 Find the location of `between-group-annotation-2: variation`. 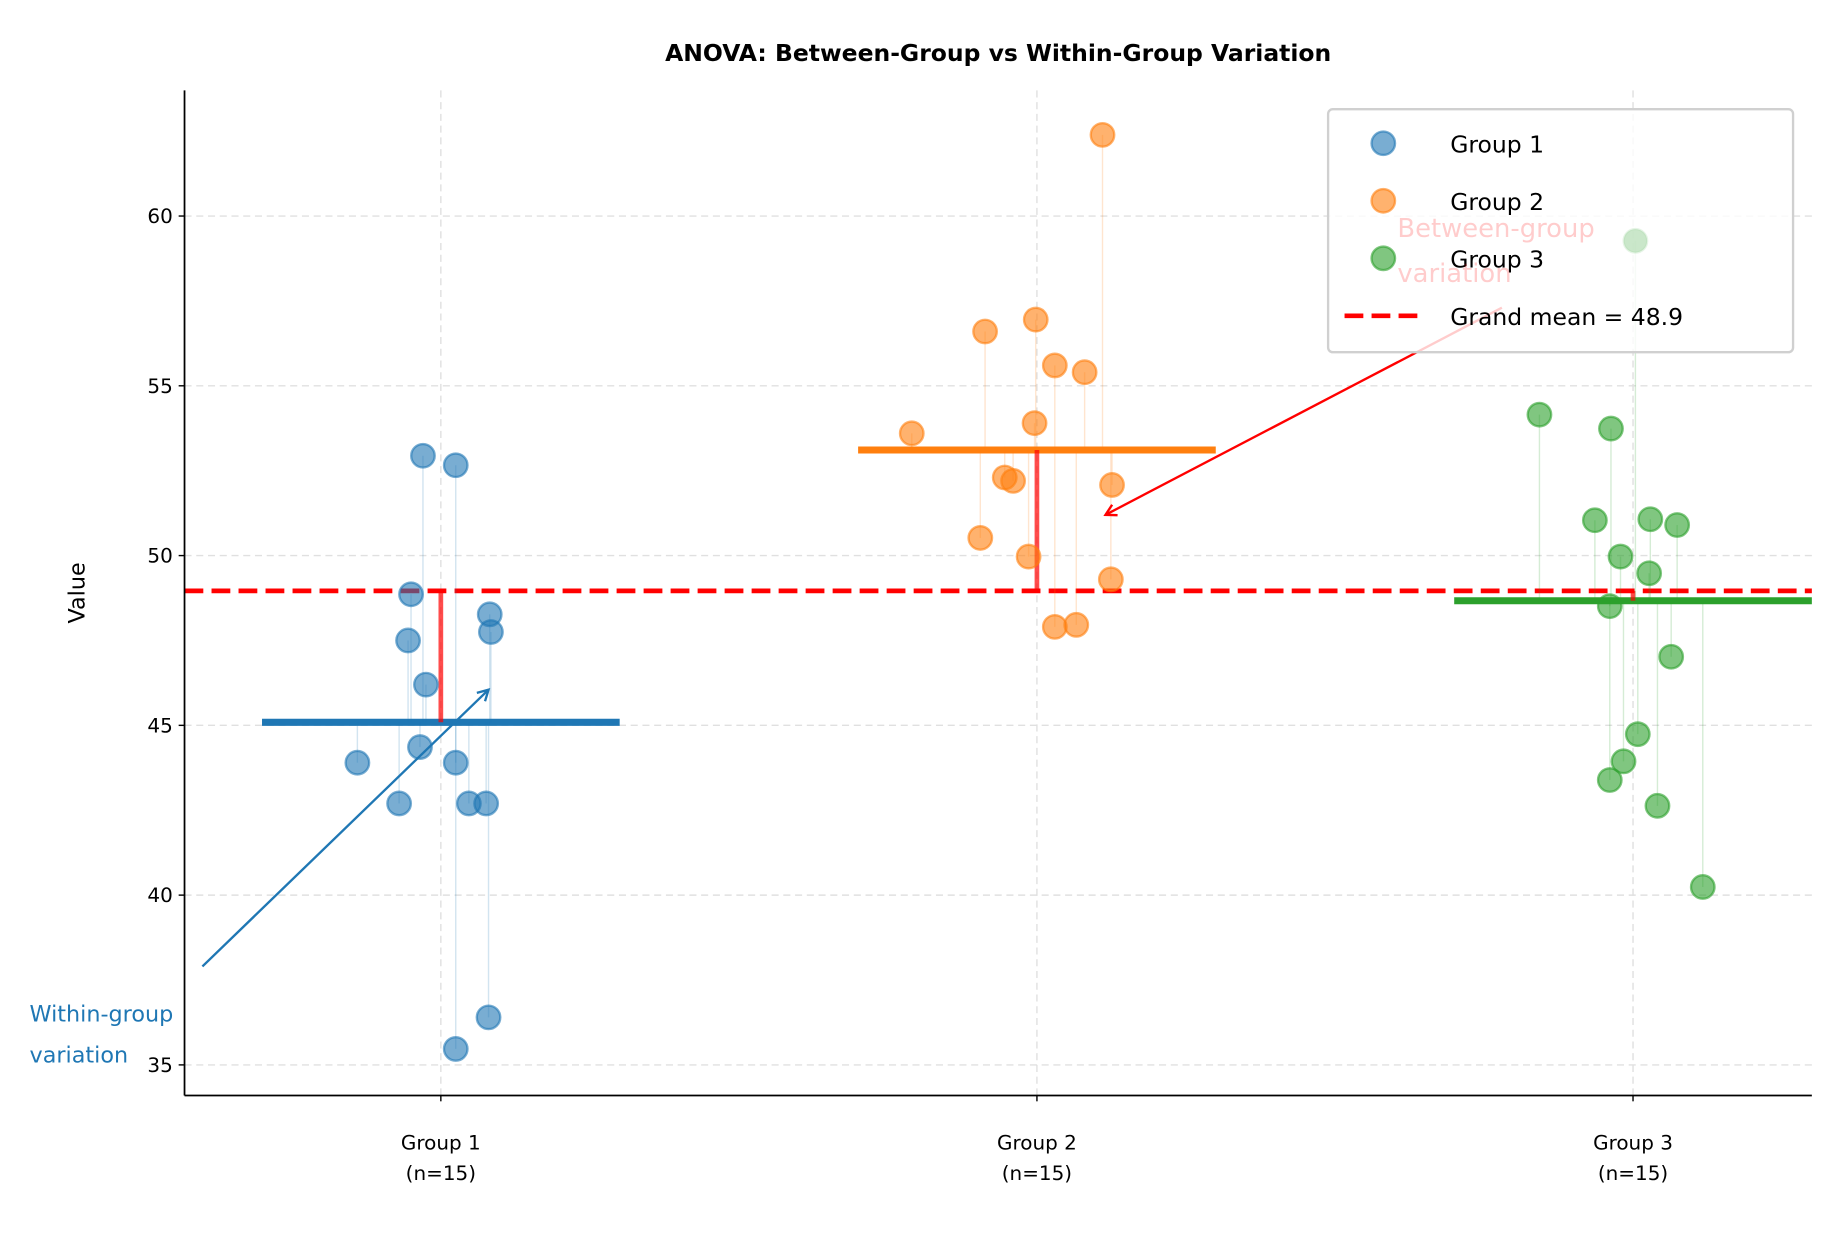

between-group-annotation-2: variation is located at coordinates (1454, 274).